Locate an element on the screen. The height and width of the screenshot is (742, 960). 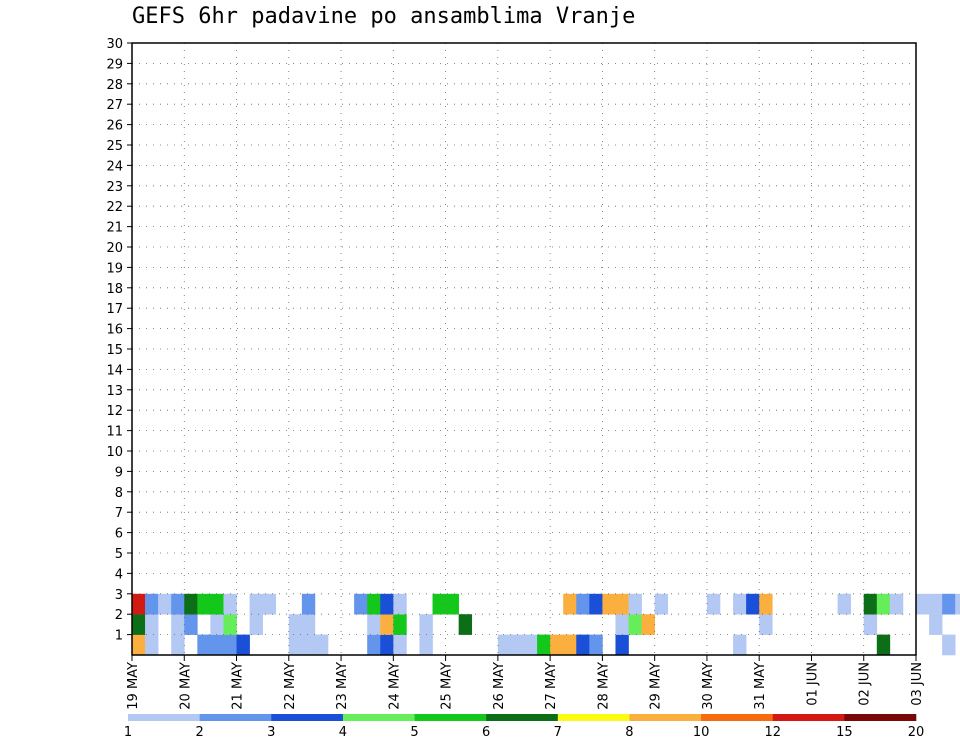
colorbar-label: 10 is located at coordinates (701, 732).